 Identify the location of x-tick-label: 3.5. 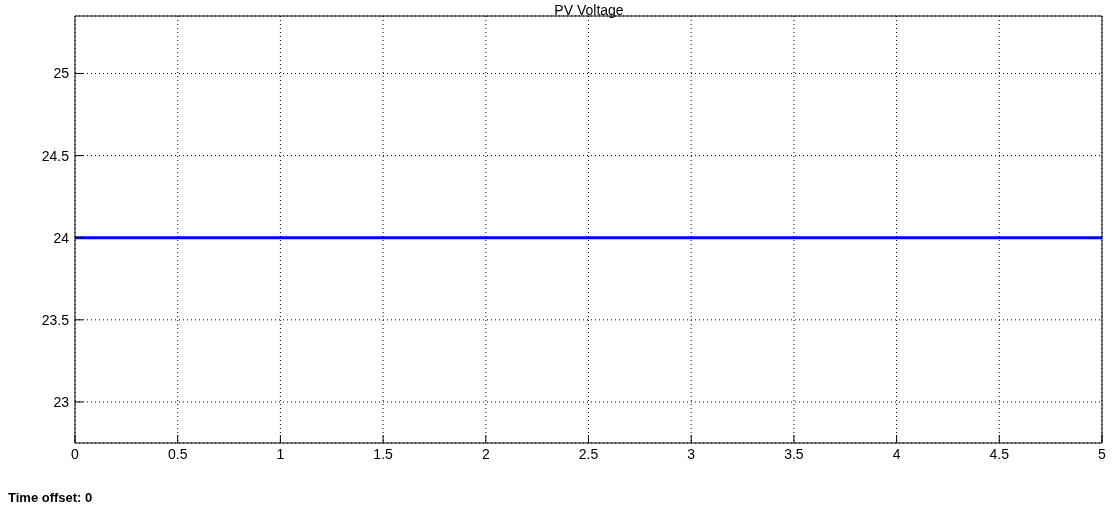
(794, 453).